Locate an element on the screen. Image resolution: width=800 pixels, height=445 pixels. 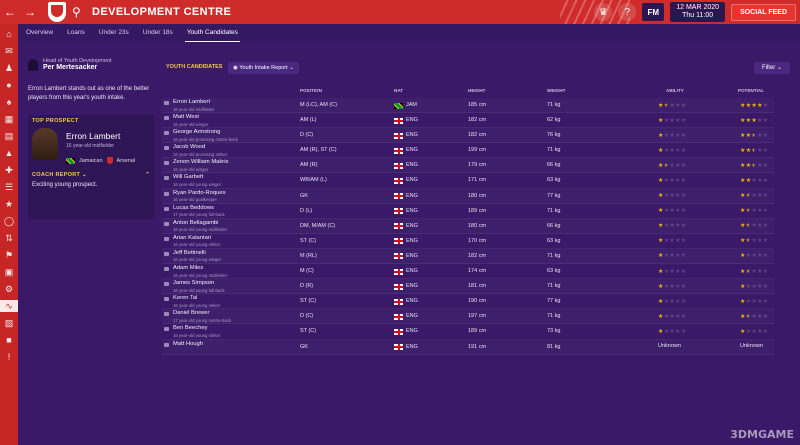
player-height: 197 cm is located at coordinates (477, 316).